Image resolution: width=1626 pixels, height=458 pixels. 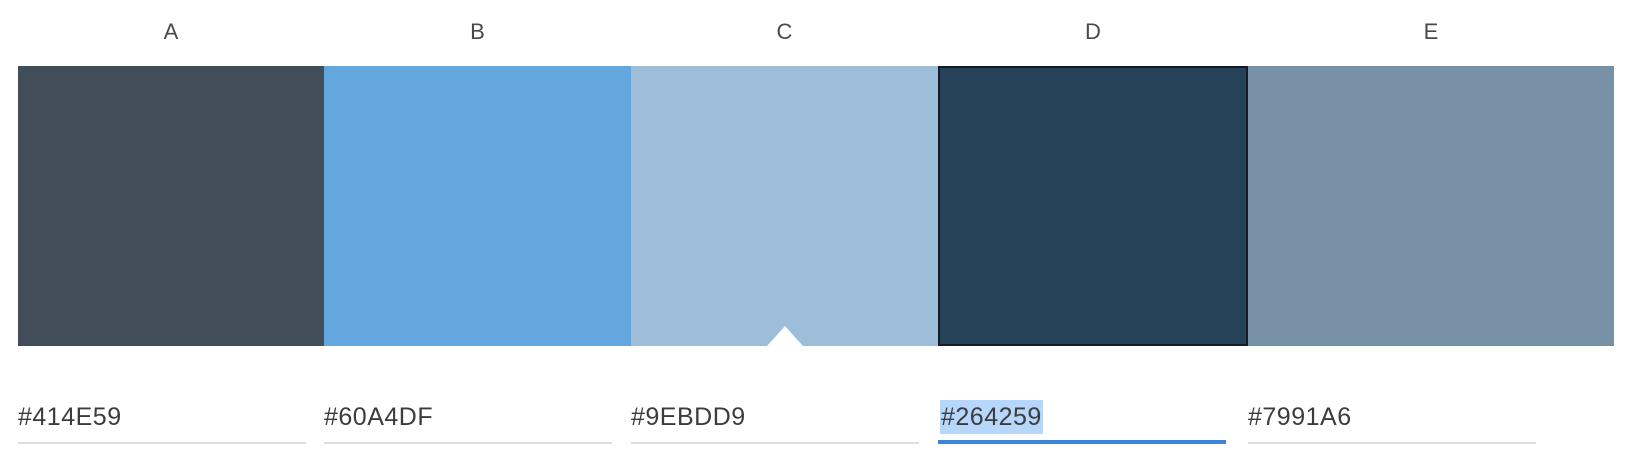 I want to click on column-label-a: A, so click(x=171, y=31).